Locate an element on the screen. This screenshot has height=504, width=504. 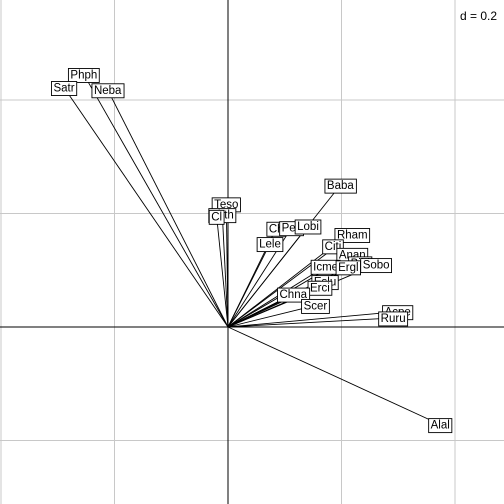
label-text-neba: Neba is located at coordinates (108, 91).